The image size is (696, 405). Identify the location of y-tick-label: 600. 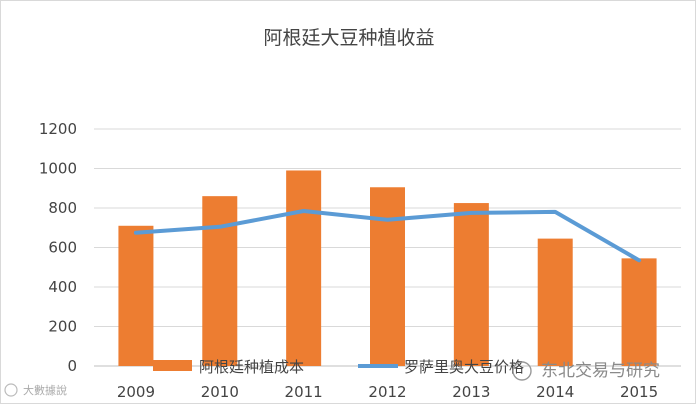
(62, 248).